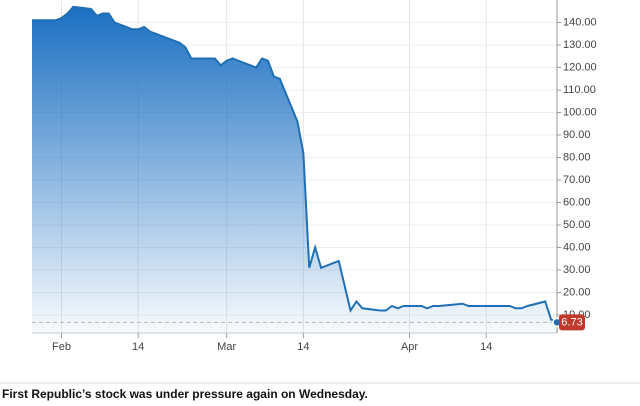 The image size is (640, 406). I want to click on y-tick-label: 60.00, so click(577, 202).